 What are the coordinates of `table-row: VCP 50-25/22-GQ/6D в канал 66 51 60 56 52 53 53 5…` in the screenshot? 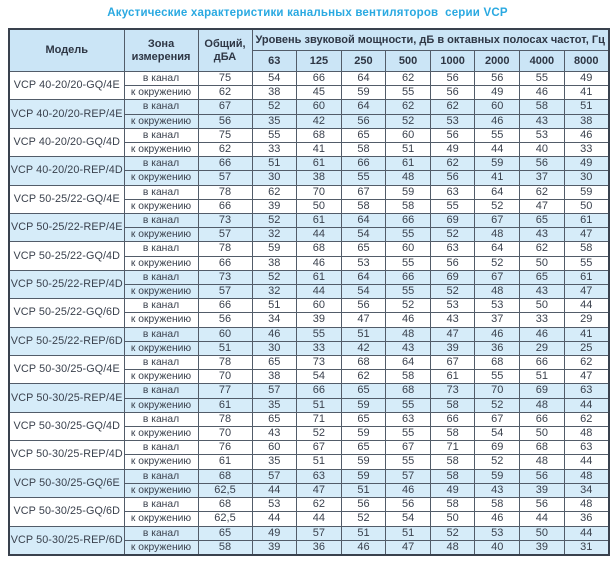 It's located at (309, 313).